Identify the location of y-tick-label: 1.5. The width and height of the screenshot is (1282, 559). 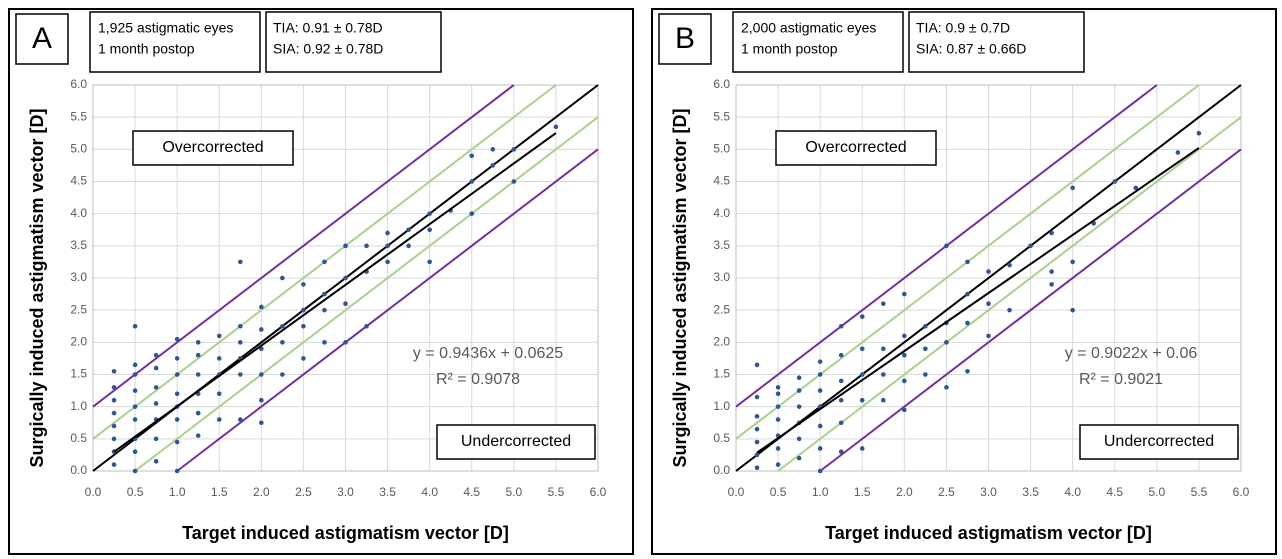
(78, 374).